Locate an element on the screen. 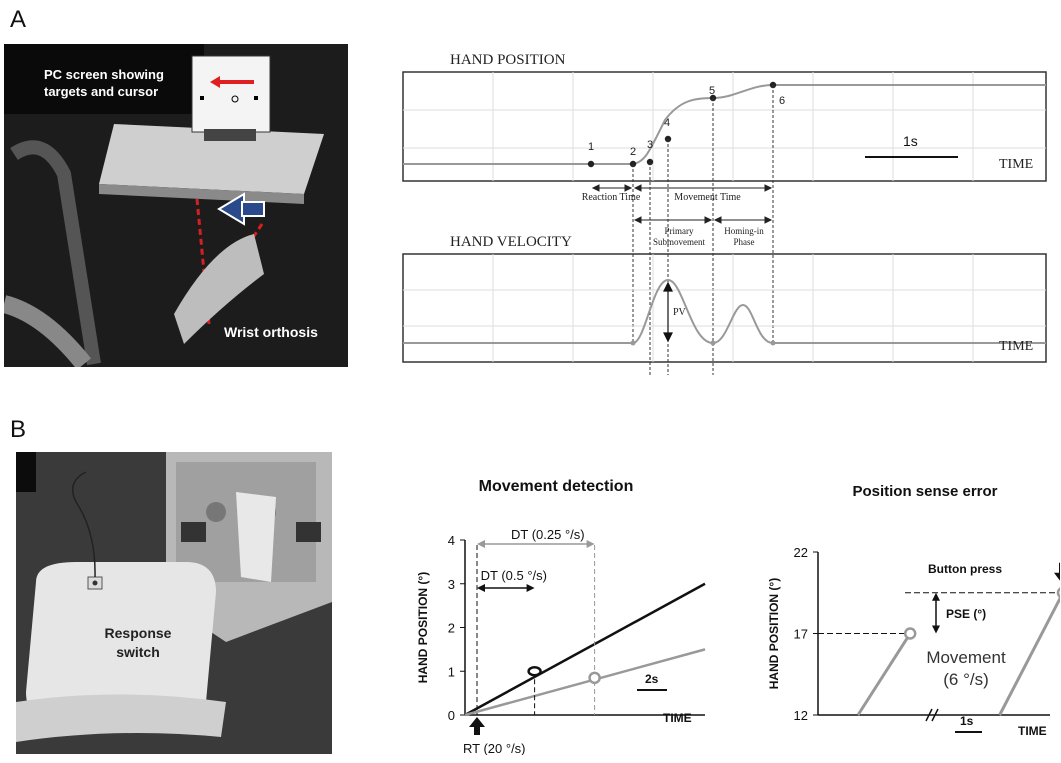 This screenshot has width=1061, height=763. position-title: HAND POSITION is located at coordinates (508, 60).